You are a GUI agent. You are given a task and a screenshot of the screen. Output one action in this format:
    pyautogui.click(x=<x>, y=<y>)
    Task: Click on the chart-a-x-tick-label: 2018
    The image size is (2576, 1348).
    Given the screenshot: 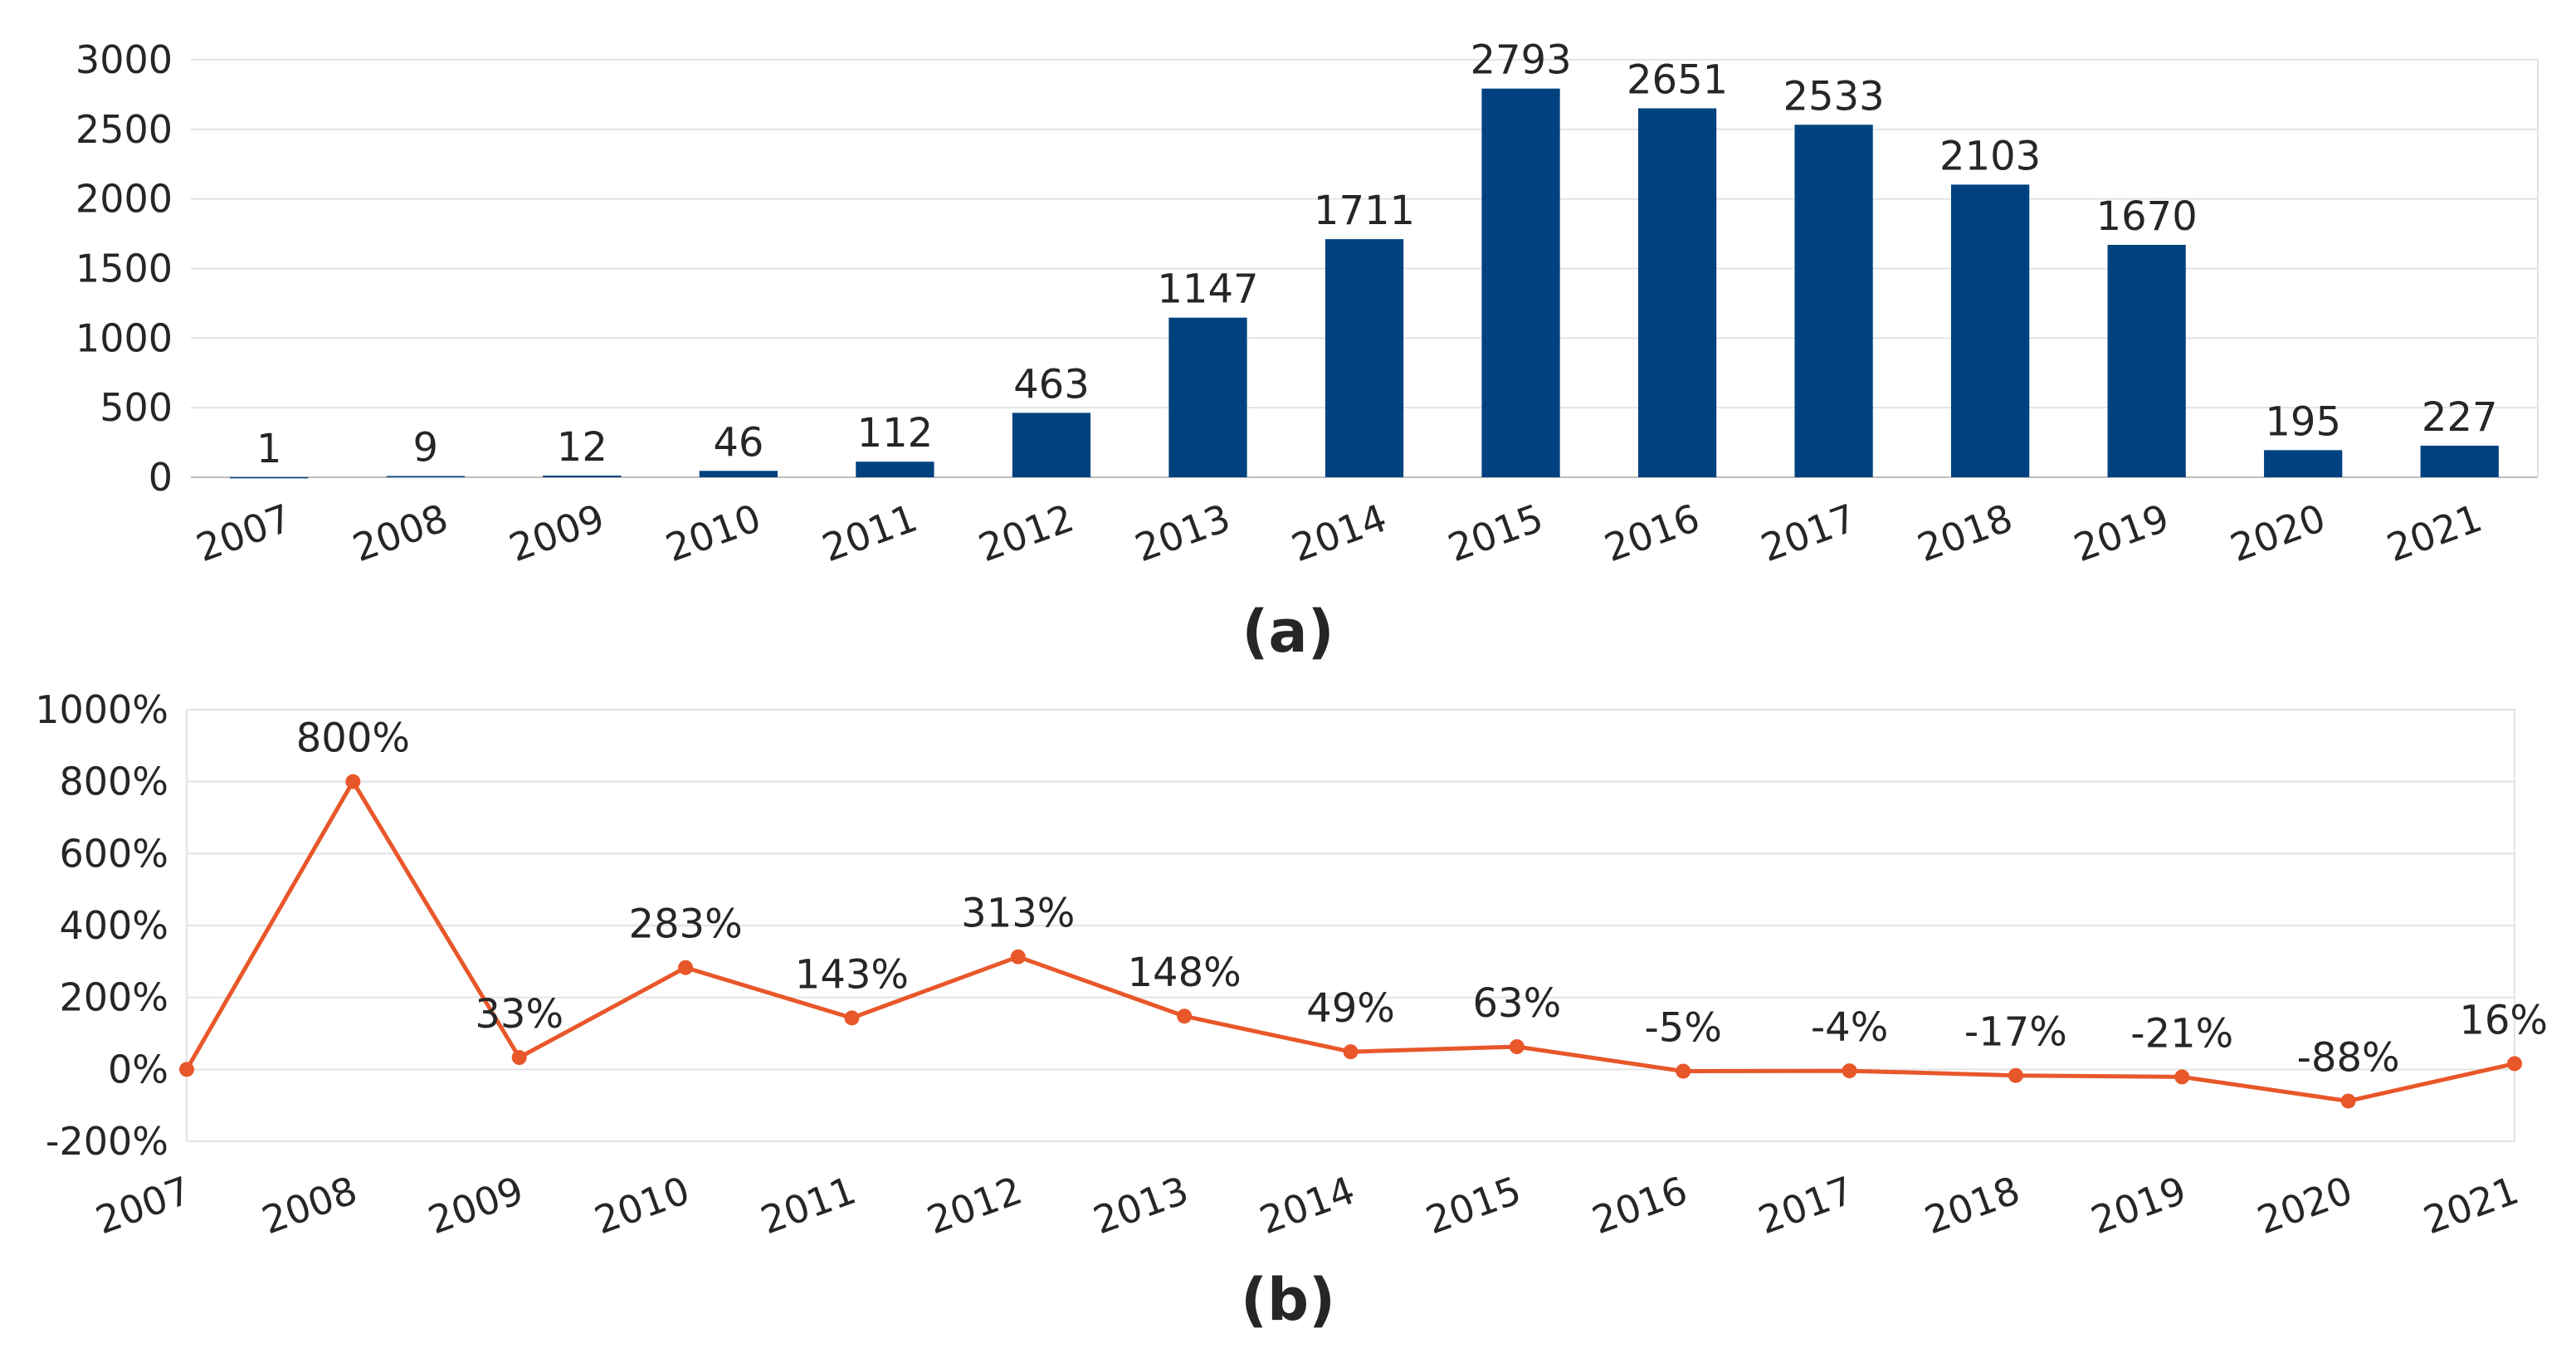 What is the action you would take?
    pyautogui.click(x=1964, y=534)
    